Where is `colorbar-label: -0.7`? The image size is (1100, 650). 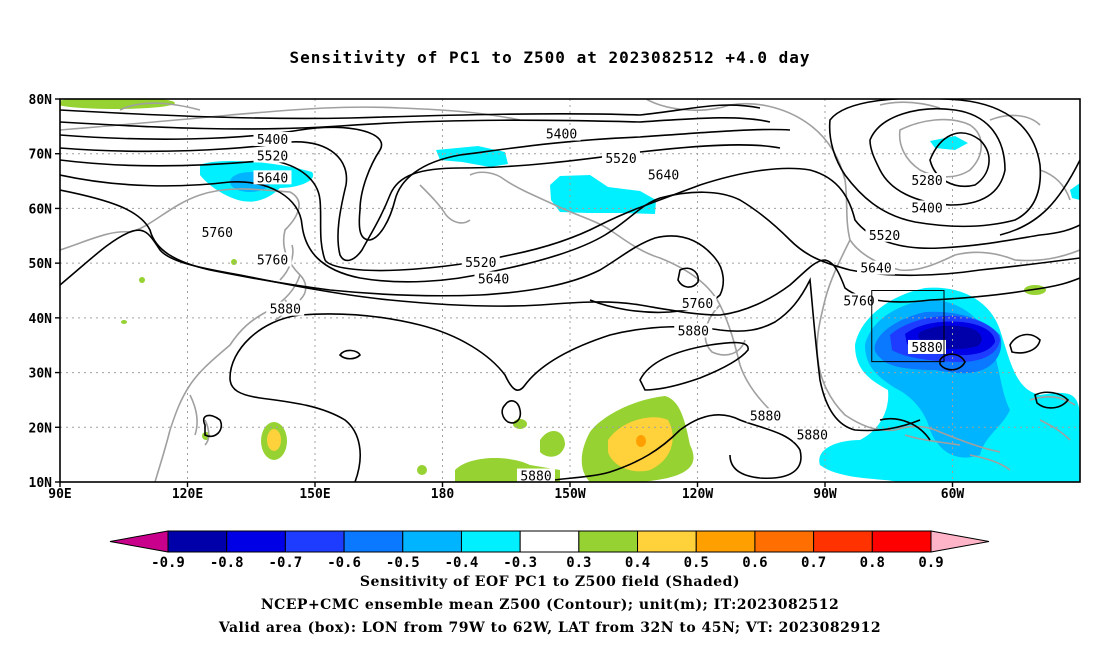 colorbar-label: -0.7 is located at coordinates (286, 562).